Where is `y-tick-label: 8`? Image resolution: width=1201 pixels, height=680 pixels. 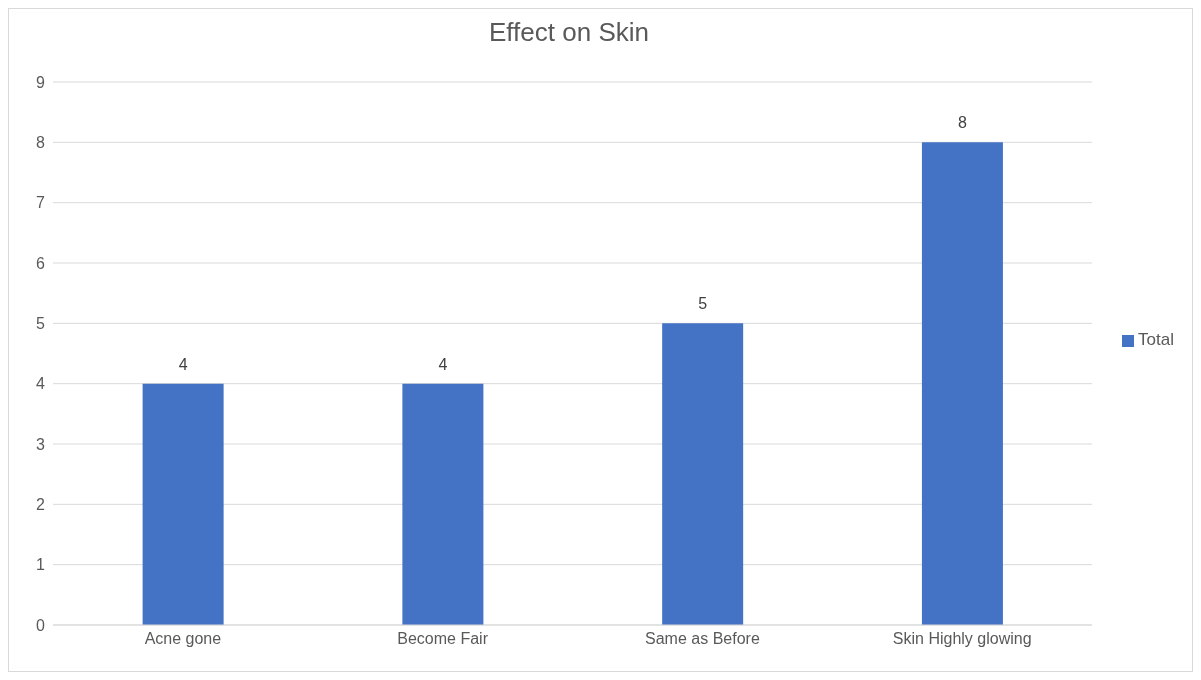
y-tick-label: 8 is located at coordinates (41, 143).